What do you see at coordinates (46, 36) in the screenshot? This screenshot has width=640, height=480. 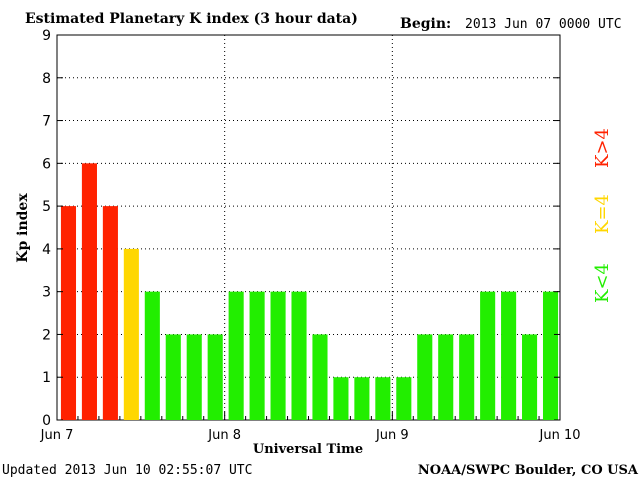 I see `y-tick-label: 9` at bounding box center [46, 36].